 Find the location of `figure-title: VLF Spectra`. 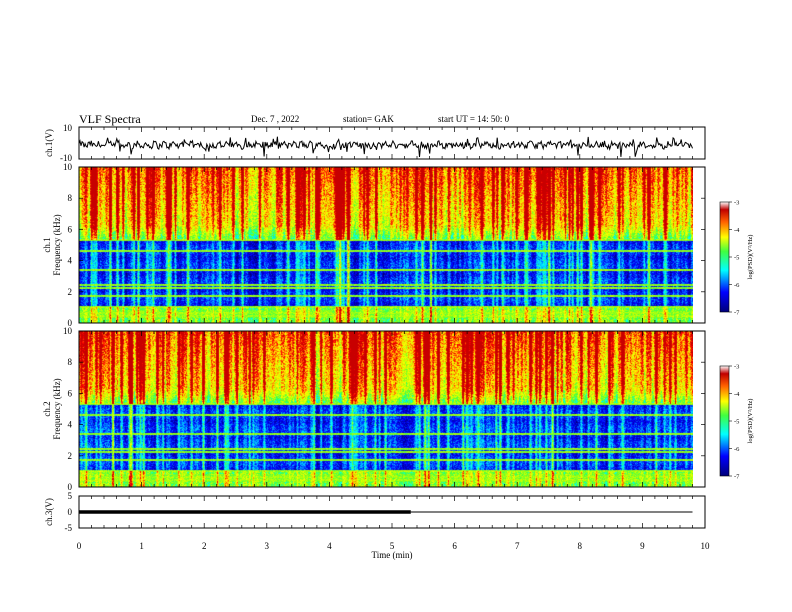

figure-title: VLF Spectra is located at coordinates (110, 119).